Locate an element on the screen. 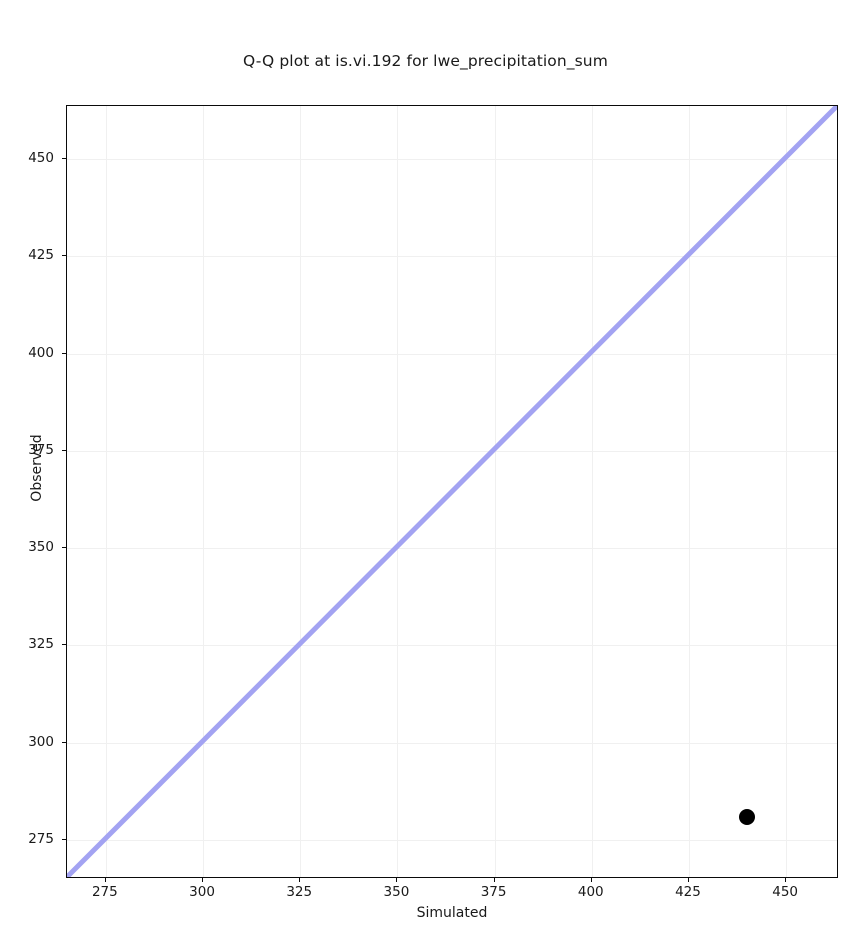  x-tick-label: 375 is located at coordinates (493, 892).